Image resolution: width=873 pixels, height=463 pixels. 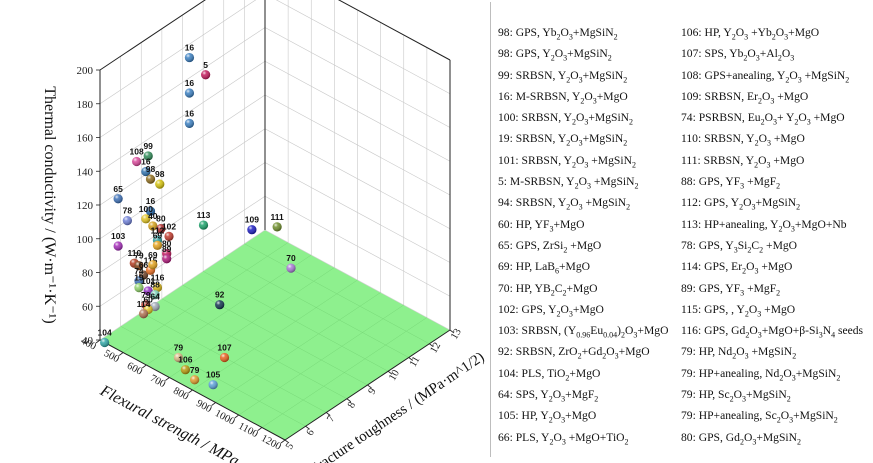 What do you see at coordinates (541, 225) in the screenshot?
I see `legend-item: 60: HP, YF3+MgO` at bounding box center [541, 225].